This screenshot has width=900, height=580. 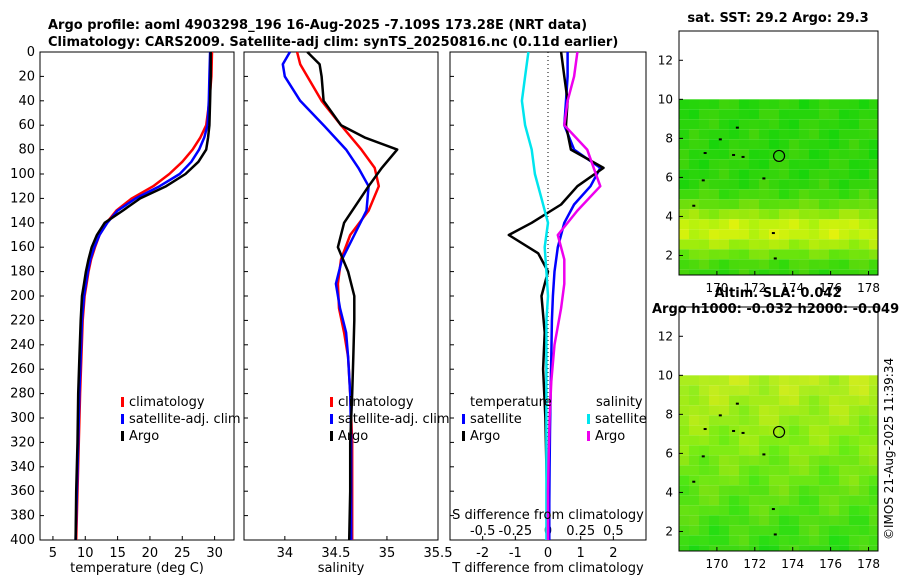 What do you see at coordinates (22, 516) in the screenshot?
I see `y-tick-label: 380` at bounding box center [22, 516].